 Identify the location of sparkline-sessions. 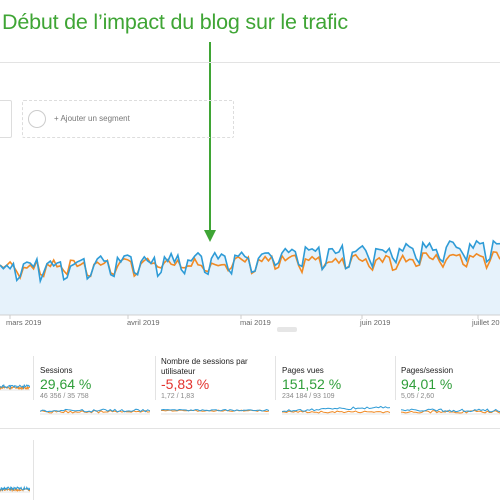
(95, 411).